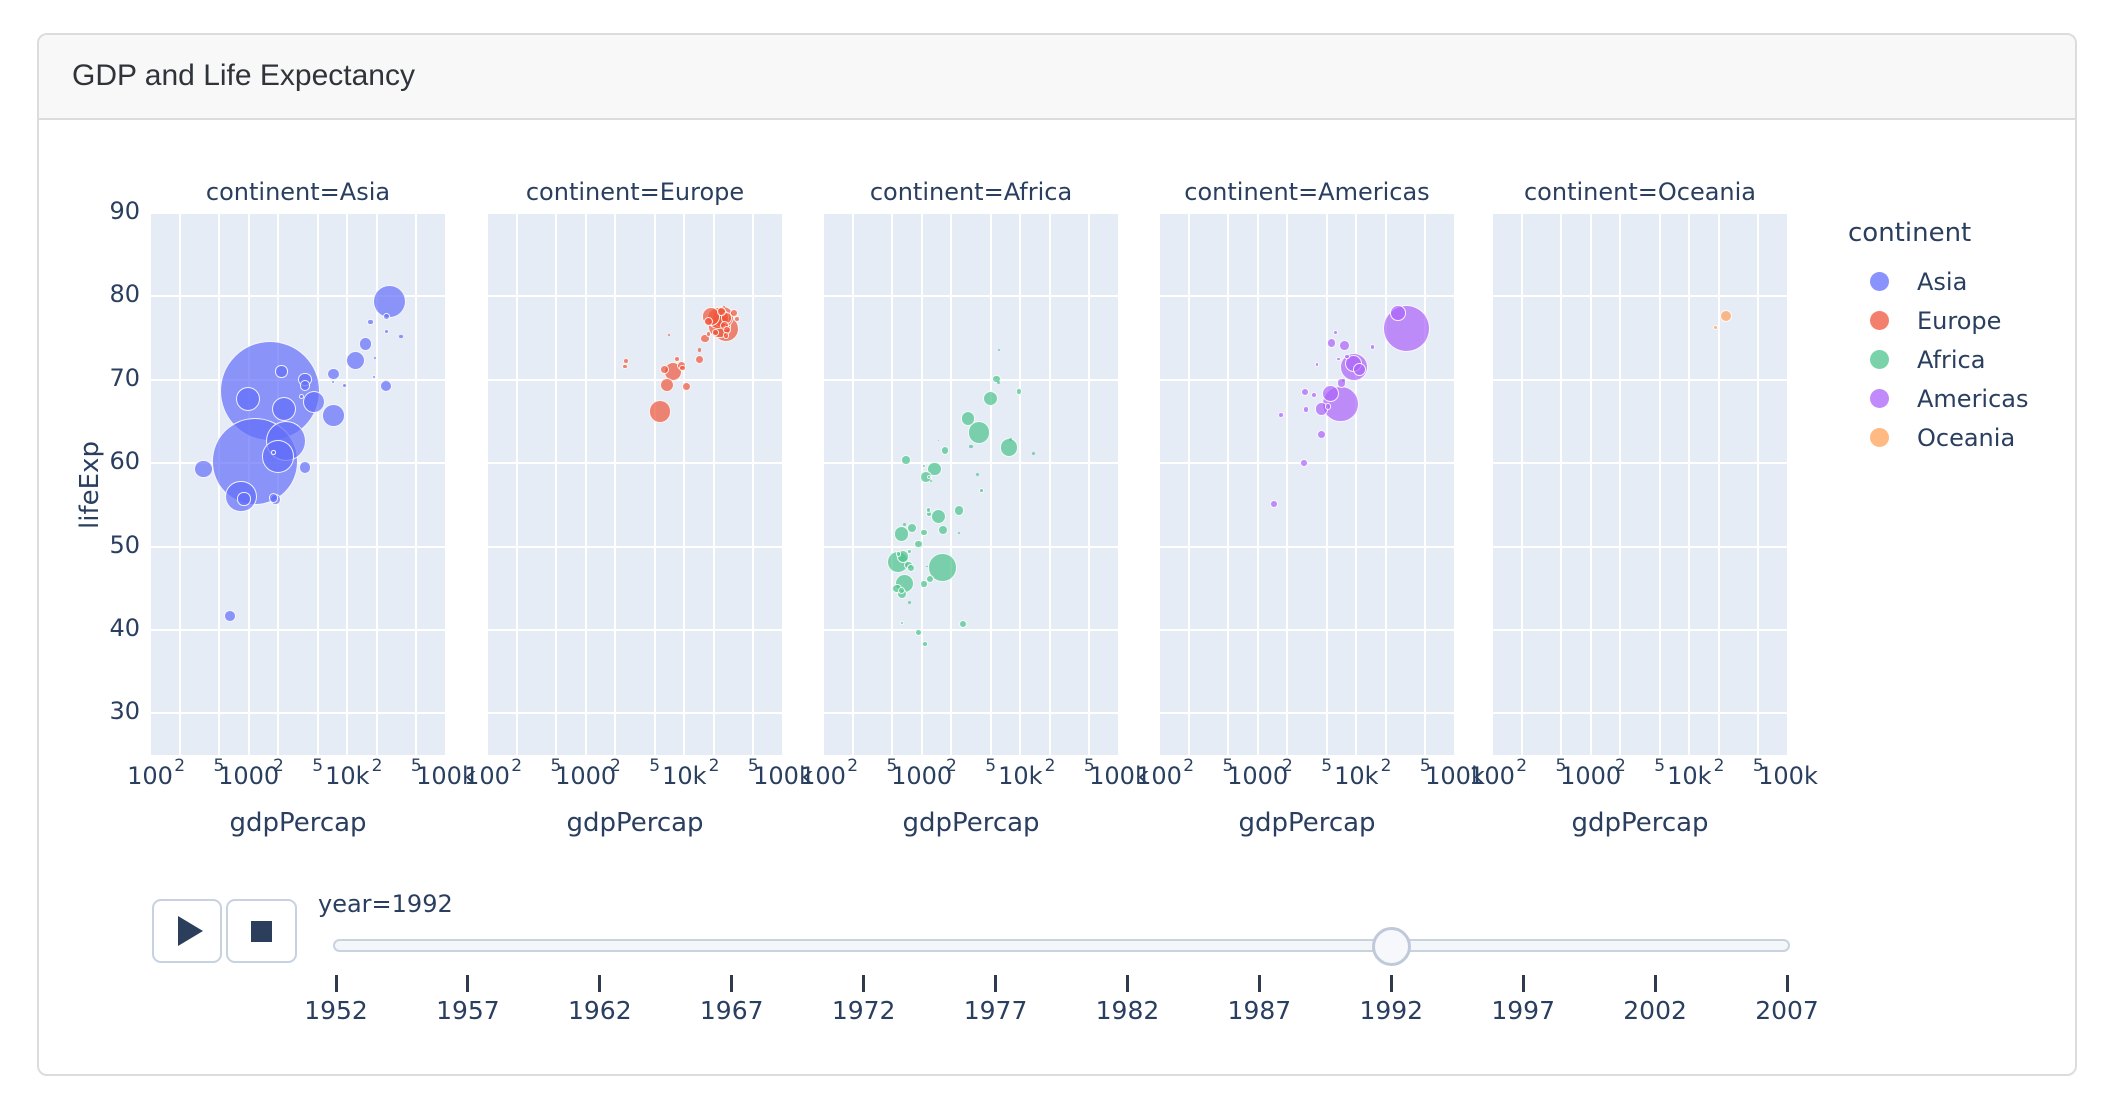 The width and height of the screenshot is (2102, 1106). Describe the element at coordinates (1938, 437) in the screenshot. I see `legend-item-oceania: Oceania` at that location.